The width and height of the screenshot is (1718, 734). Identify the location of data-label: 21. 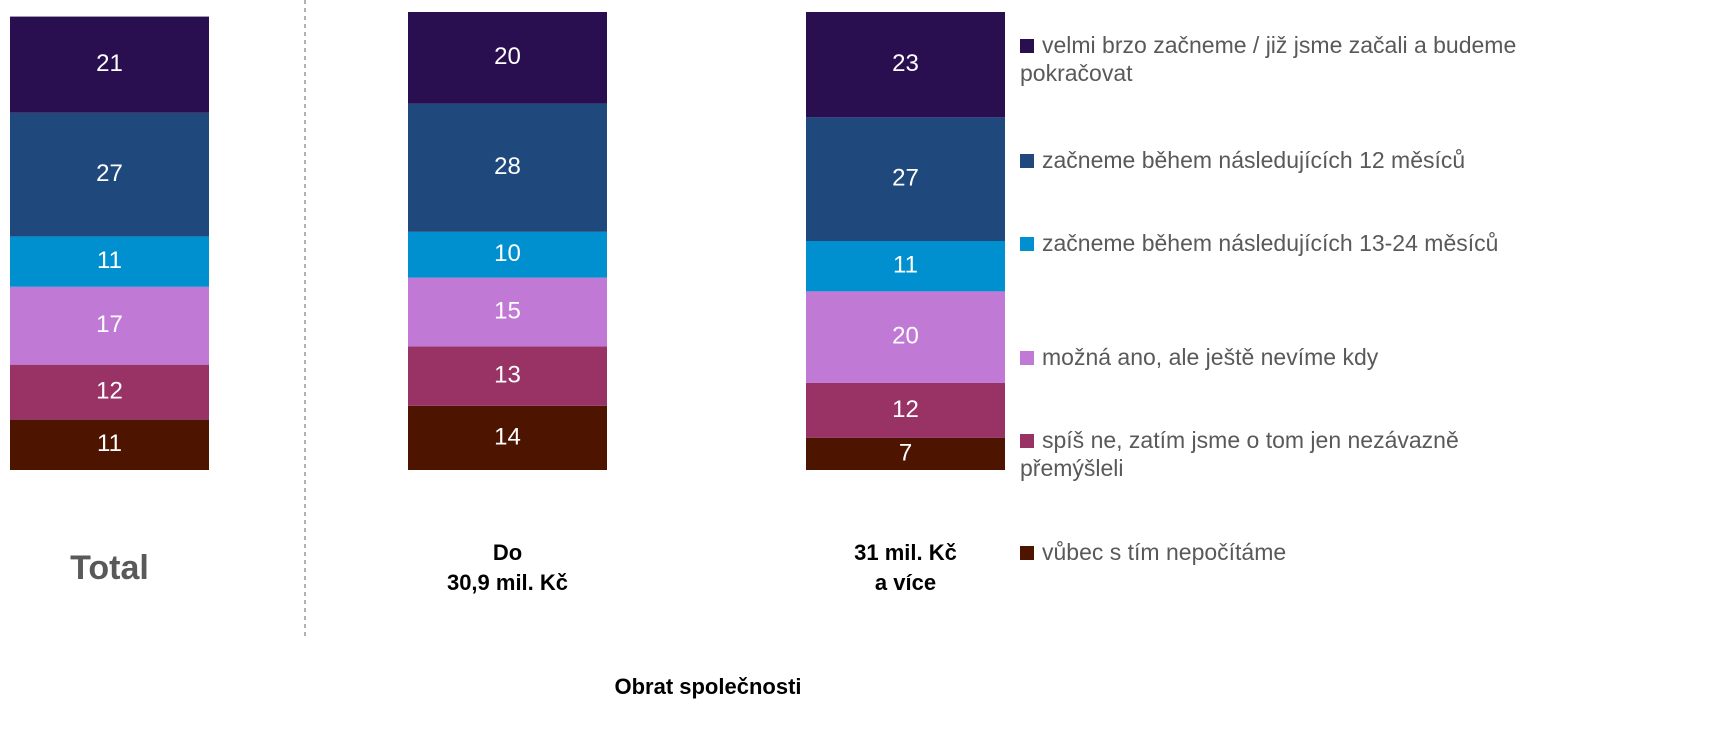
(109, 63).